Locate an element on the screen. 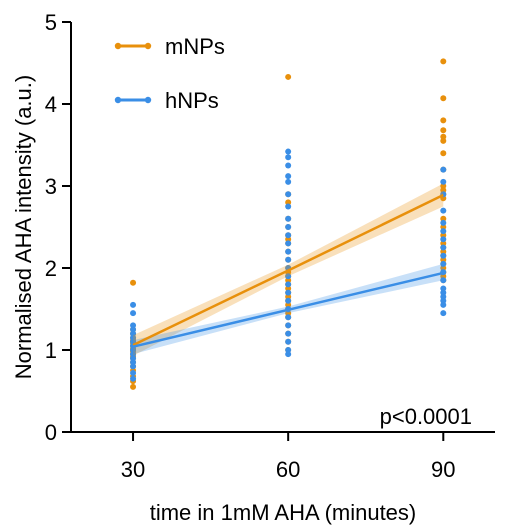  x-tick-label: 90 is located at coordinates (443, 469).